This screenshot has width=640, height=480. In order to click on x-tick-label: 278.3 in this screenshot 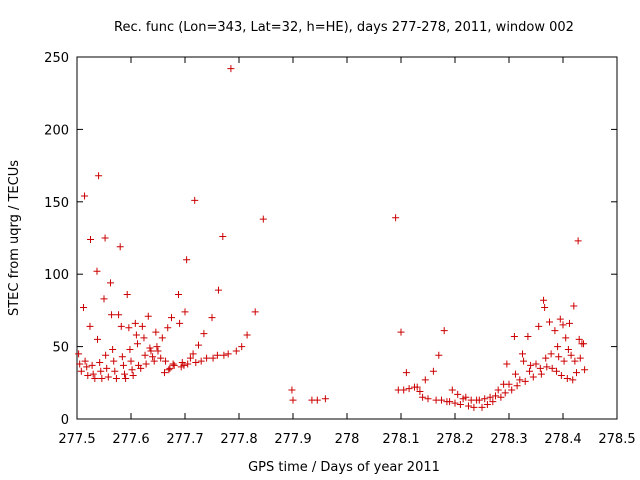, I will do `click(508, 439)`.